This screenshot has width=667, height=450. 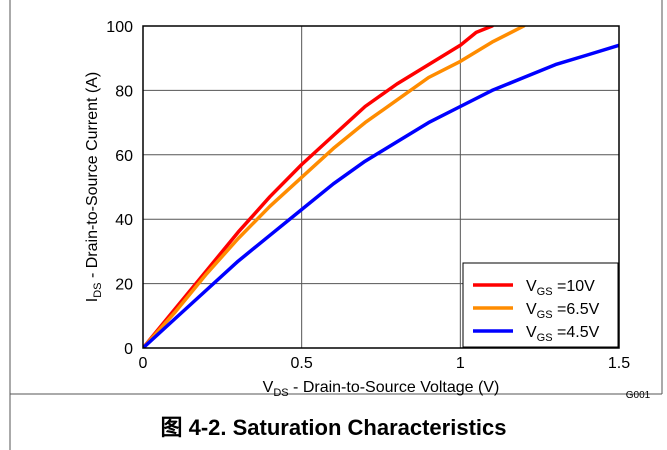 What do you see at coordinates (563, 311) in the screenshot?
I see `legend-label-2: VGS =6.5V` at bounding box center [563, 311].